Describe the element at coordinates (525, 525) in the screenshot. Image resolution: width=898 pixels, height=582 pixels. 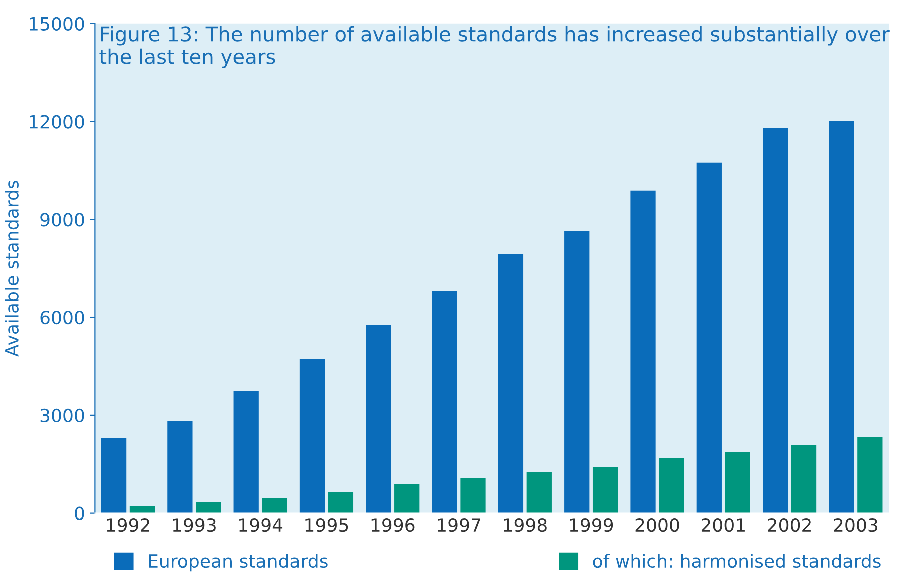
I see `x-tick-label: 1998` at that location.